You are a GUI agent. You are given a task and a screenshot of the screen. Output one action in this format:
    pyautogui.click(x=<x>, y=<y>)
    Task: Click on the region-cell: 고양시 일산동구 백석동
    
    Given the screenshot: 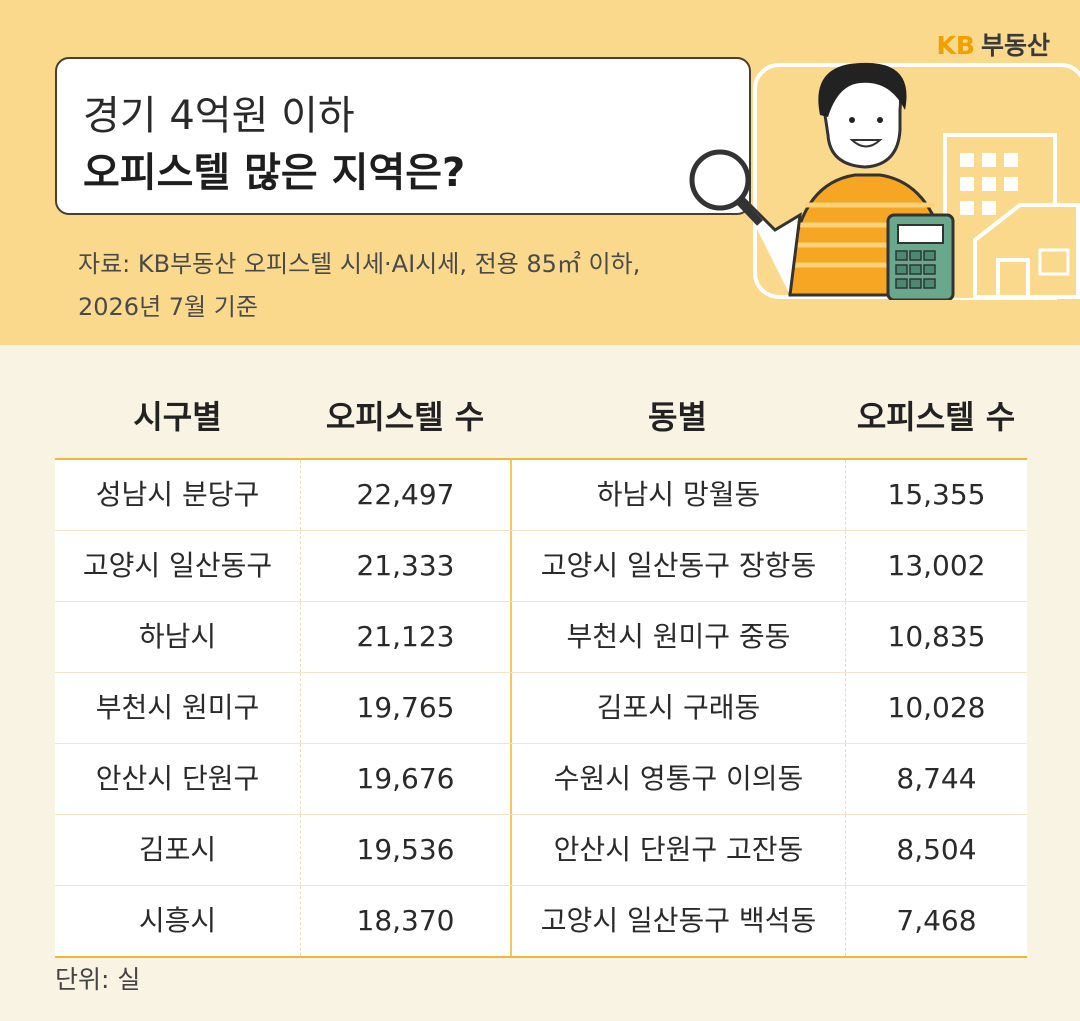 What is the action you would take?
    pyautogui.click(x=677, y=921)
    